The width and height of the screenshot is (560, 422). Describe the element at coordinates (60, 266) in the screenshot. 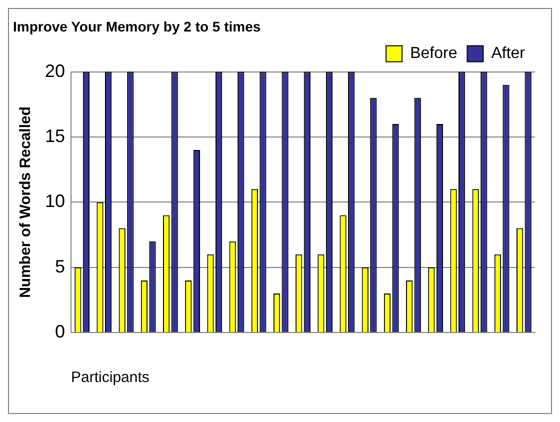

I see `y-tick-label: 5` at that location.